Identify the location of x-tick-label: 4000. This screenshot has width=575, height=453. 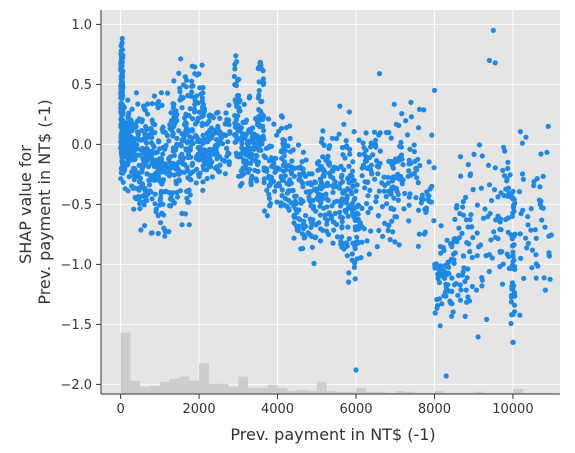
(277, 409).